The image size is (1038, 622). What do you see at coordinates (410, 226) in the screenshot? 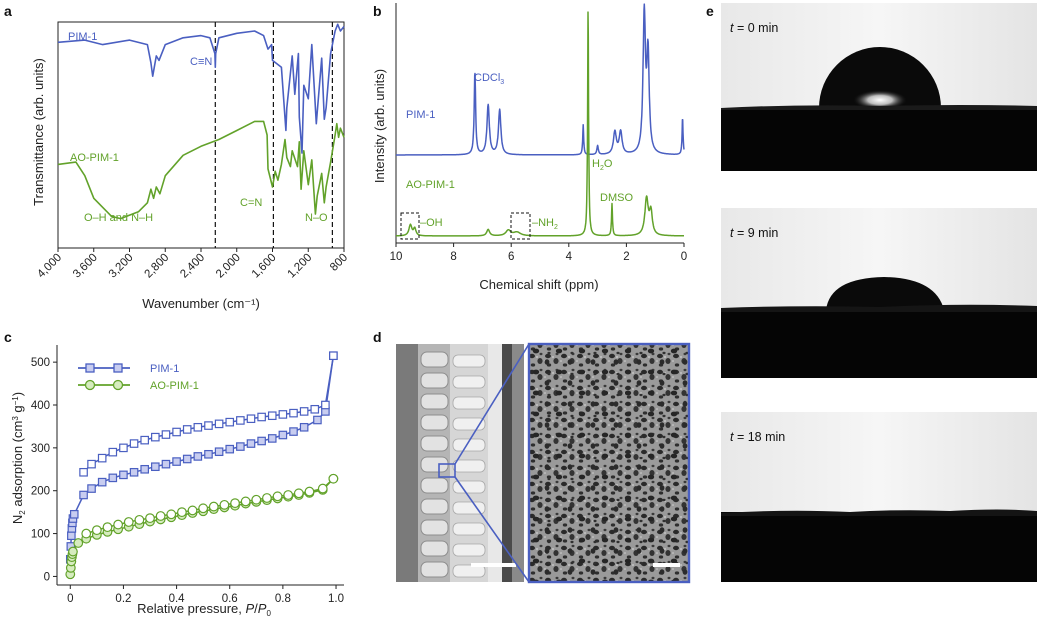
I see `box-oh` at bounding box center [410, 226].